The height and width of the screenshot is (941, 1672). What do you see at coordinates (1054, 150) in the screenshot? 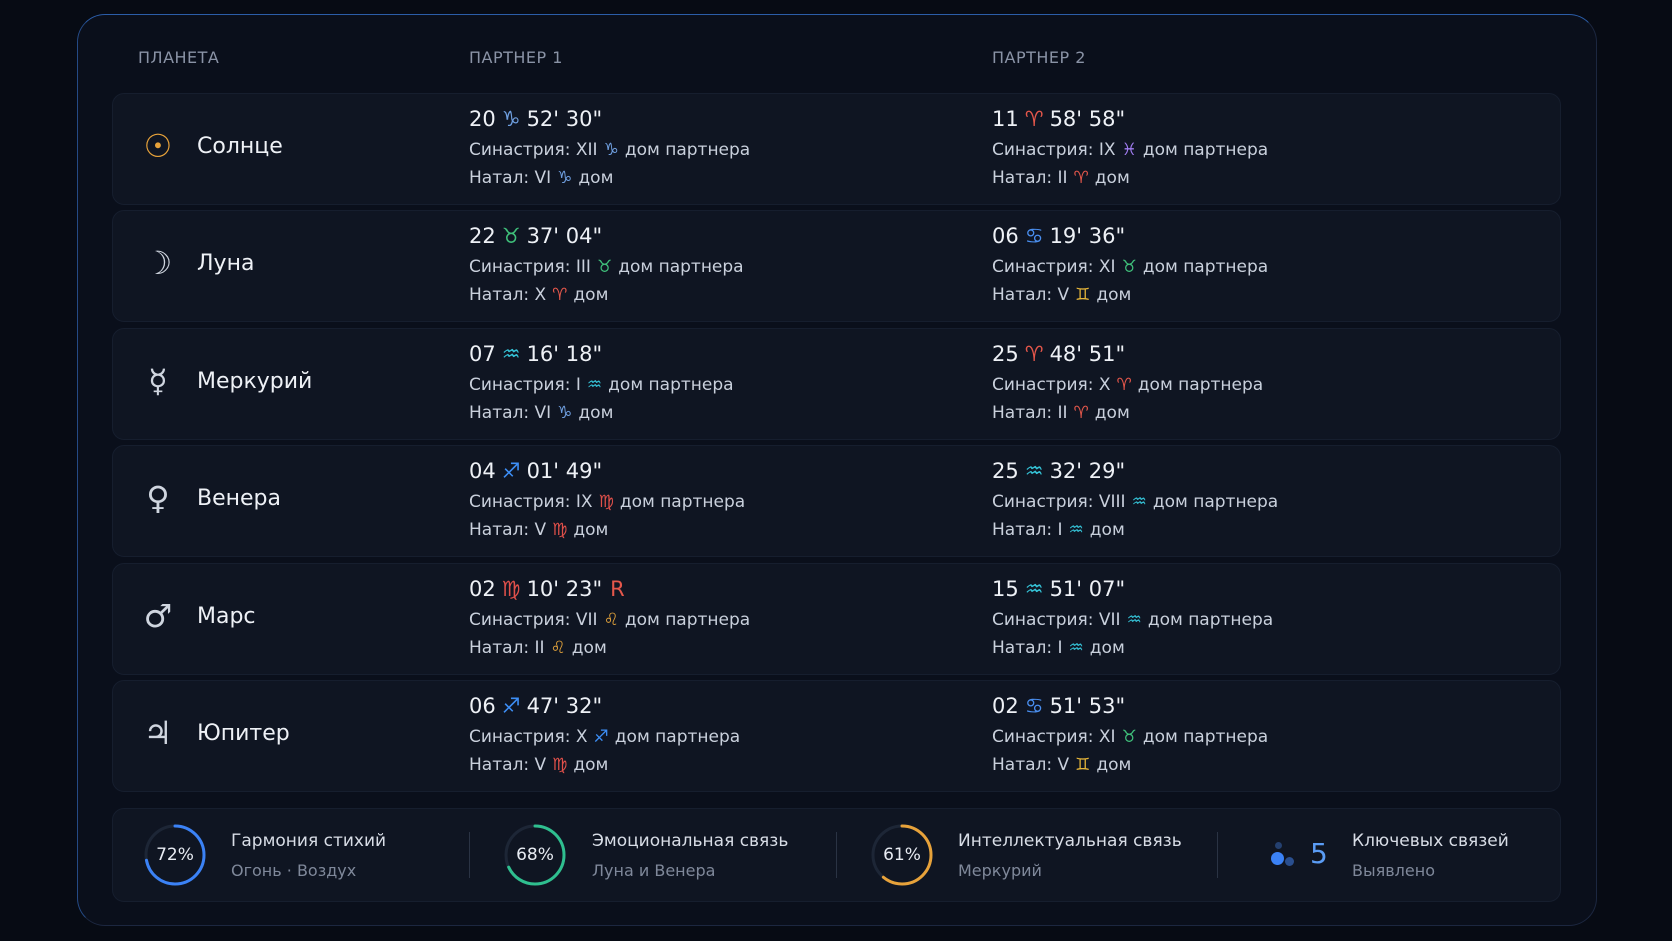
I see `text: Синастрия: IX` at bounding box center [1054, 150].